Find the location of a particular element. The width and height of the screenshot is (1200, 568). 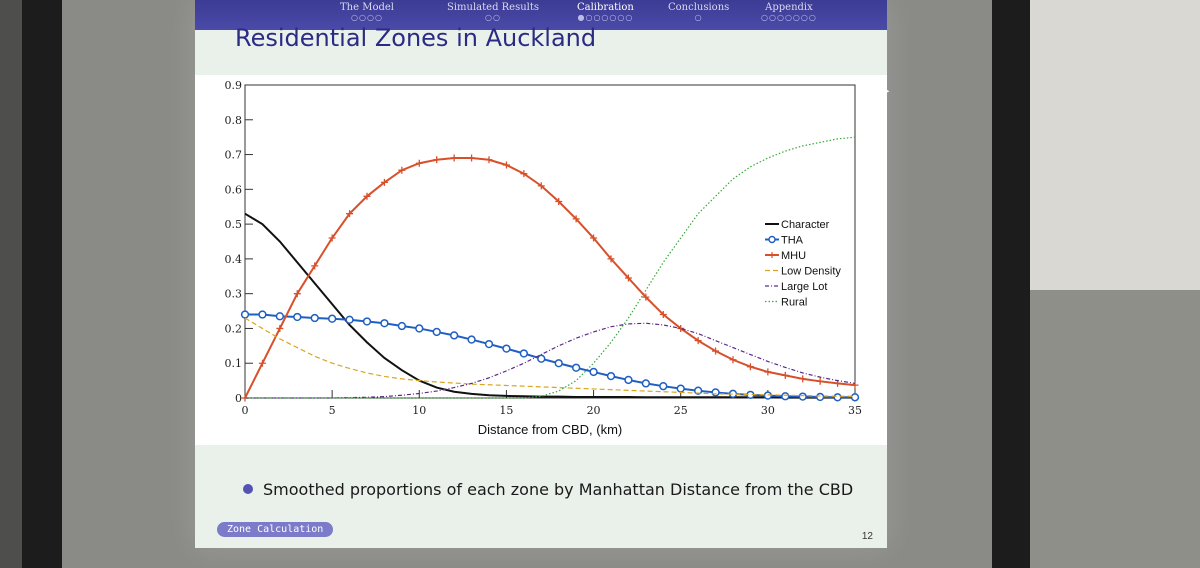

x-tick-label: 5 is located at coordinates (332, 410).